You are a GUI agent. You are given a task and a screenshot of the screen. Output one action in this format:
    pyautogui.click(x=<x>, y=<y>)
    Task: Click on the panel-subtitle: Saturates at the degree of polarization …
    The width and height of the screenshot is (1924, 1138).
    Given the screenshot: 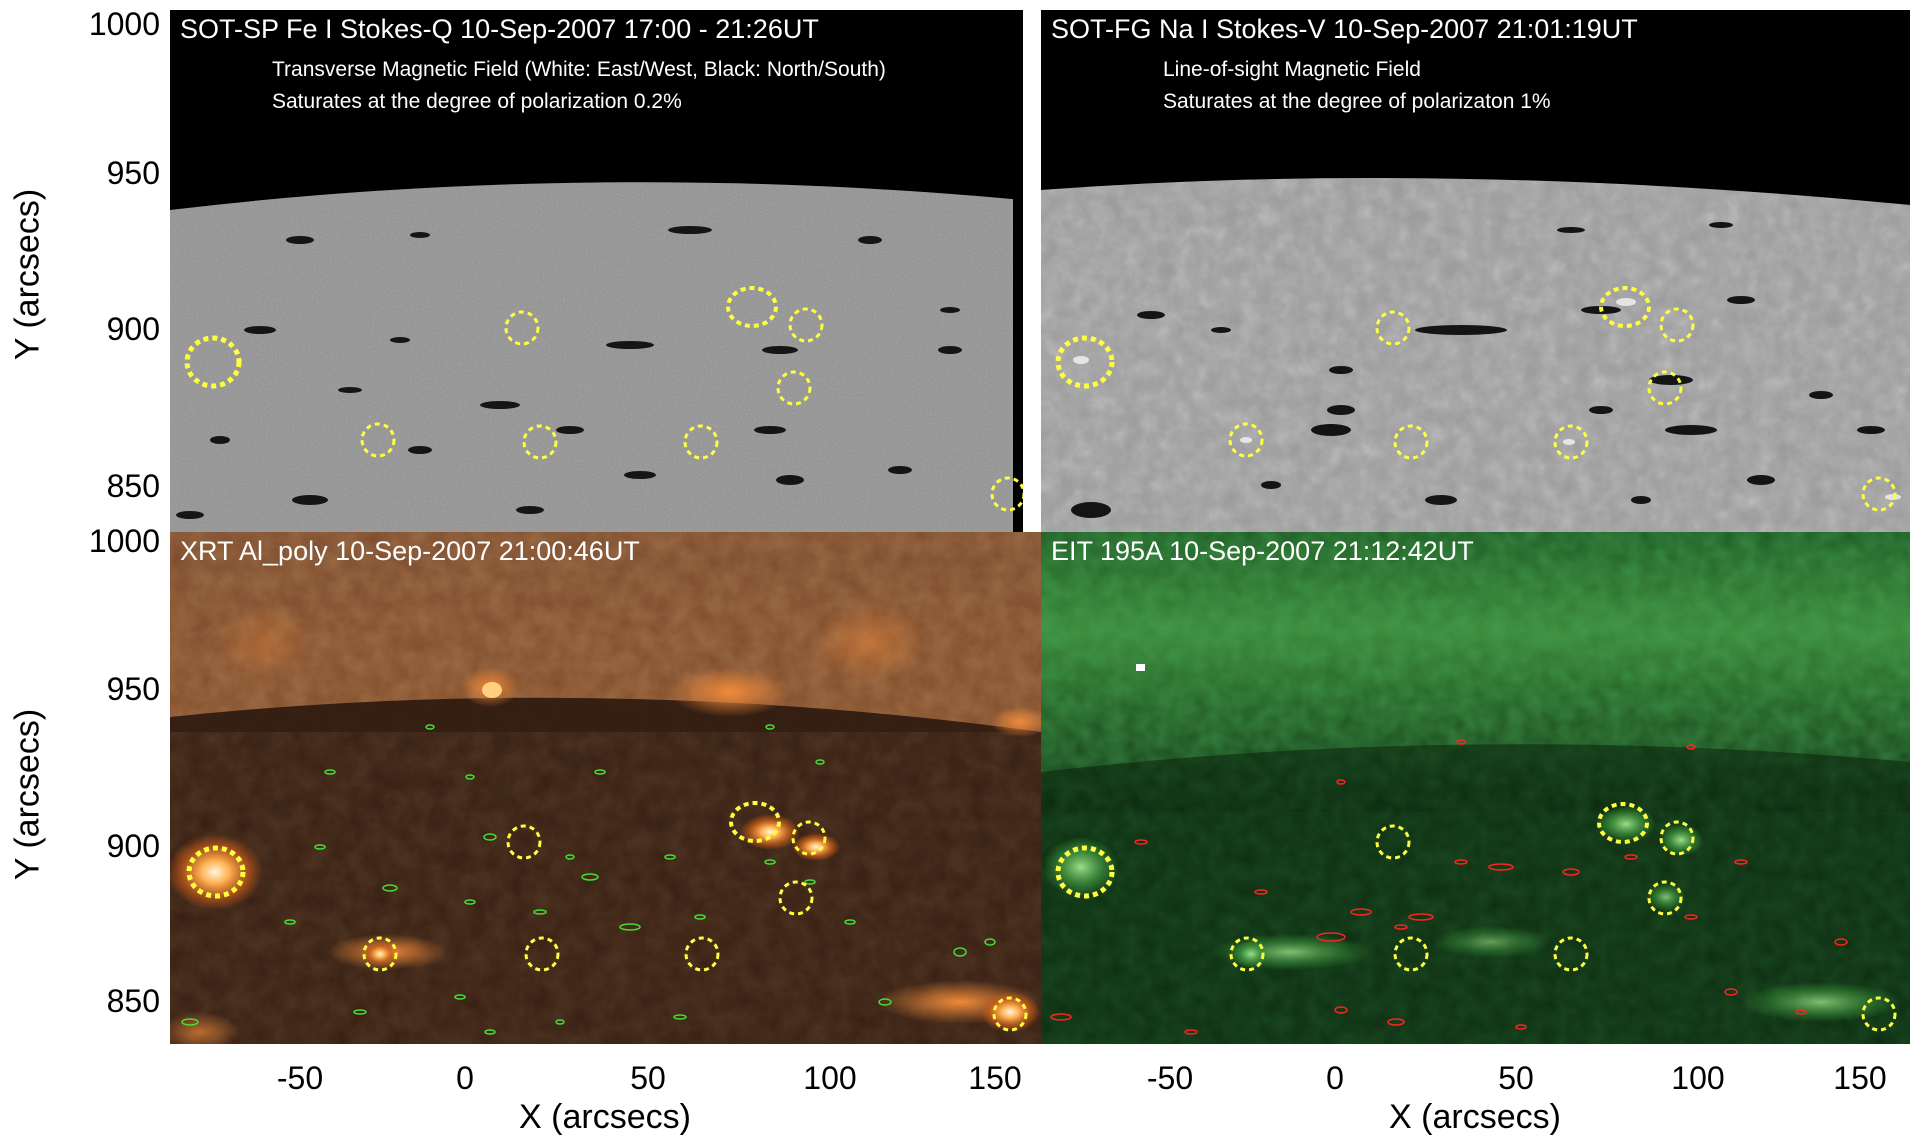 What is the action you would take?
    pyautogui.click(x=477, y=101)
    